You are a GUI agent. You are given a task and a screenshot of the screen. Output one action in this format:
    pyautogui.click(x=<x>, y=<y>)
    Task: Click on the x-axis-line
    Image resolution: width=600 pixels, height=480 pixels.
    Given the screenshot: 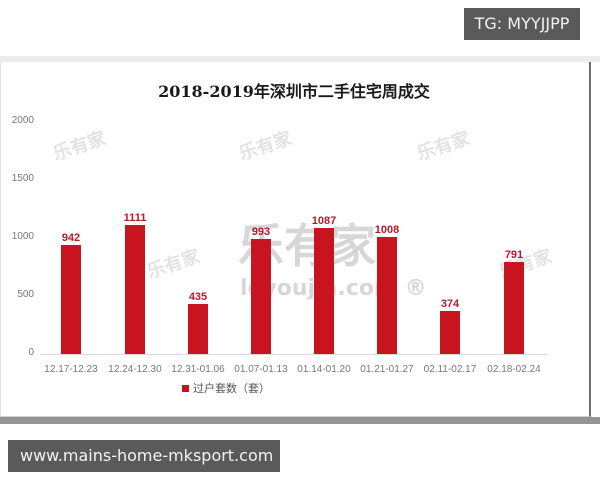 What is the action you would take?
    pyautogui.click(x=294, y=354)
    